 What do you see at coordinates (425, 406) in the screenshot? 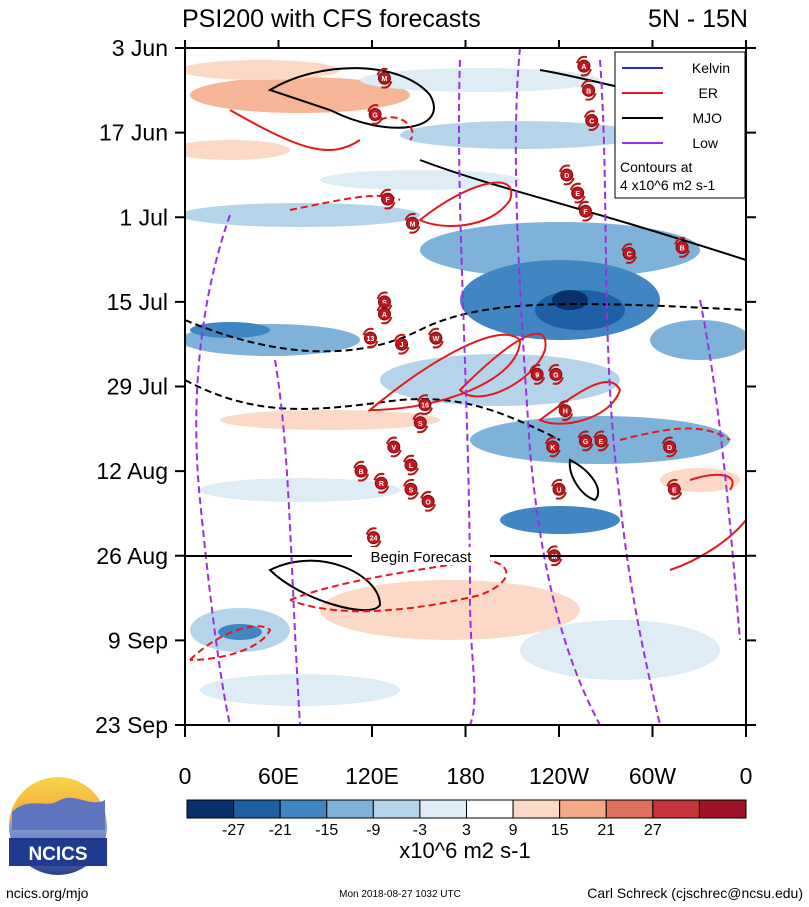
I see `storm-id: 16` at bounding box center [425, 406].